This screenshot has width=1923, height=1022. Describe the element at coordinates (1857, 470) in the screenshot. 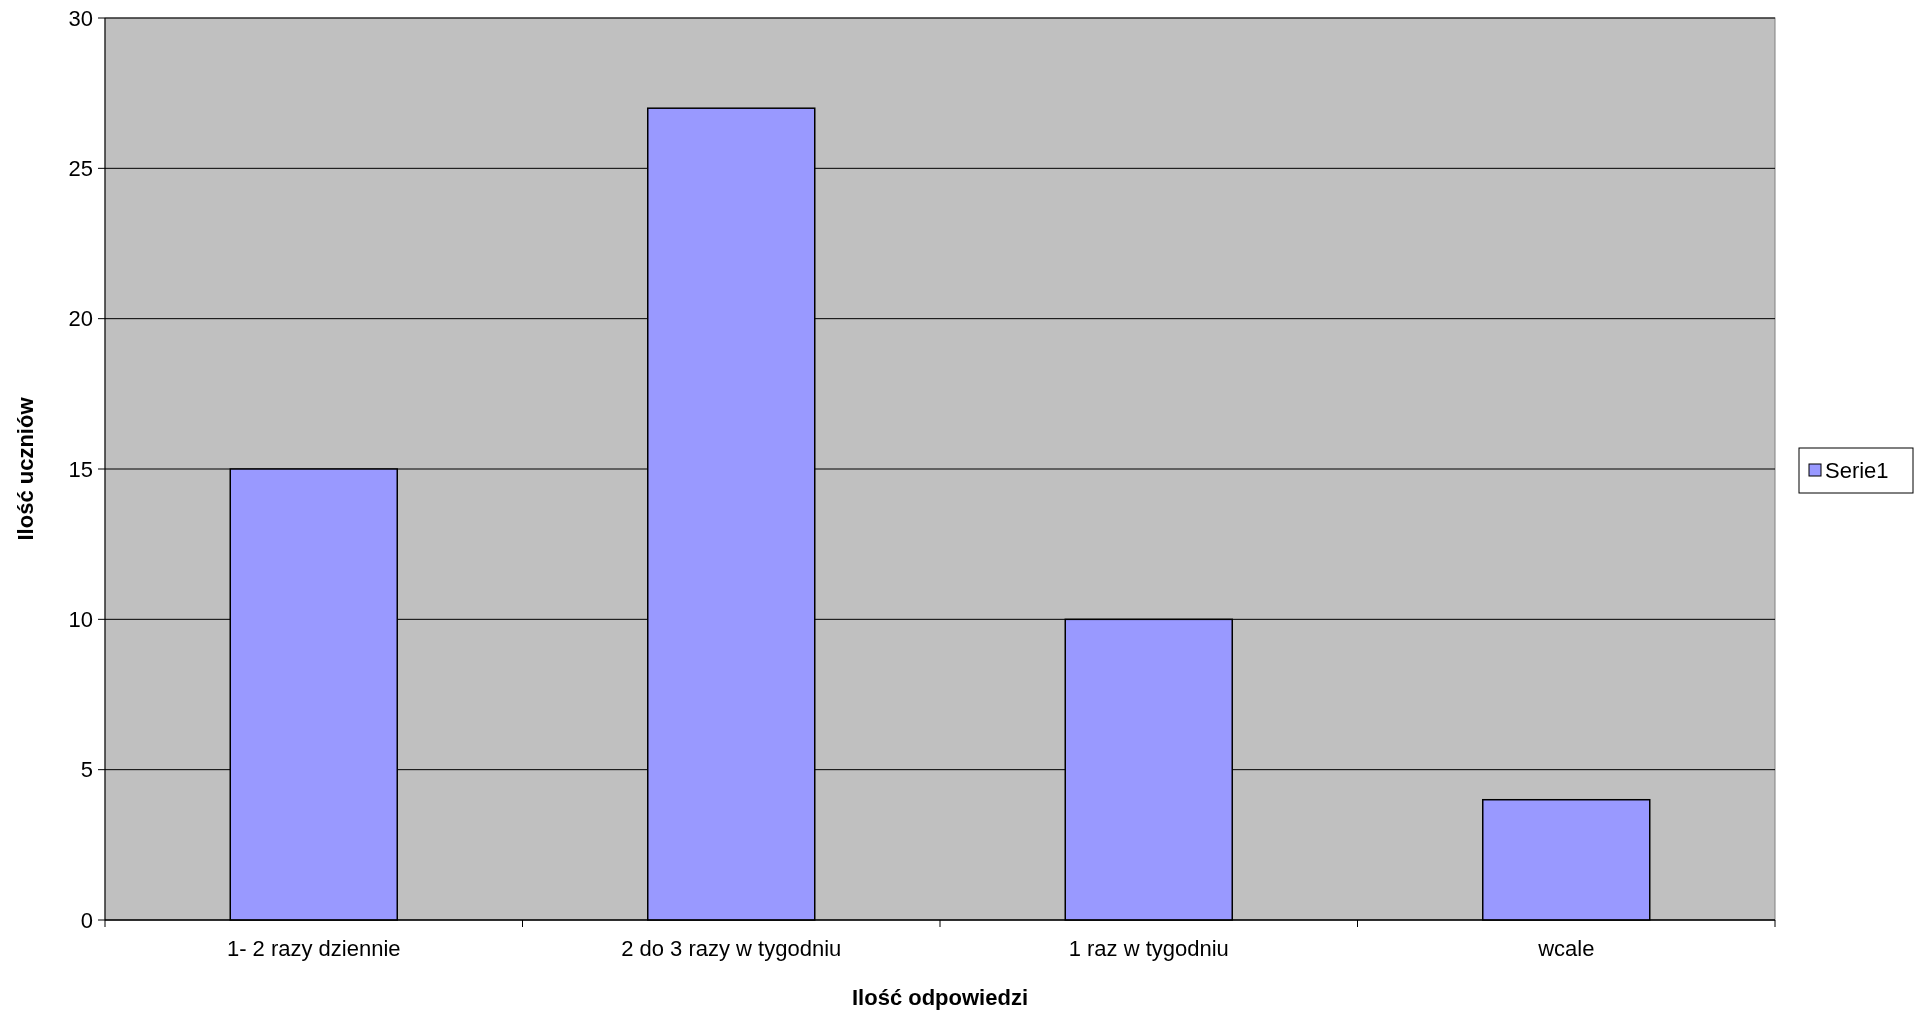

I see `legend-label: Serie1` at that location.